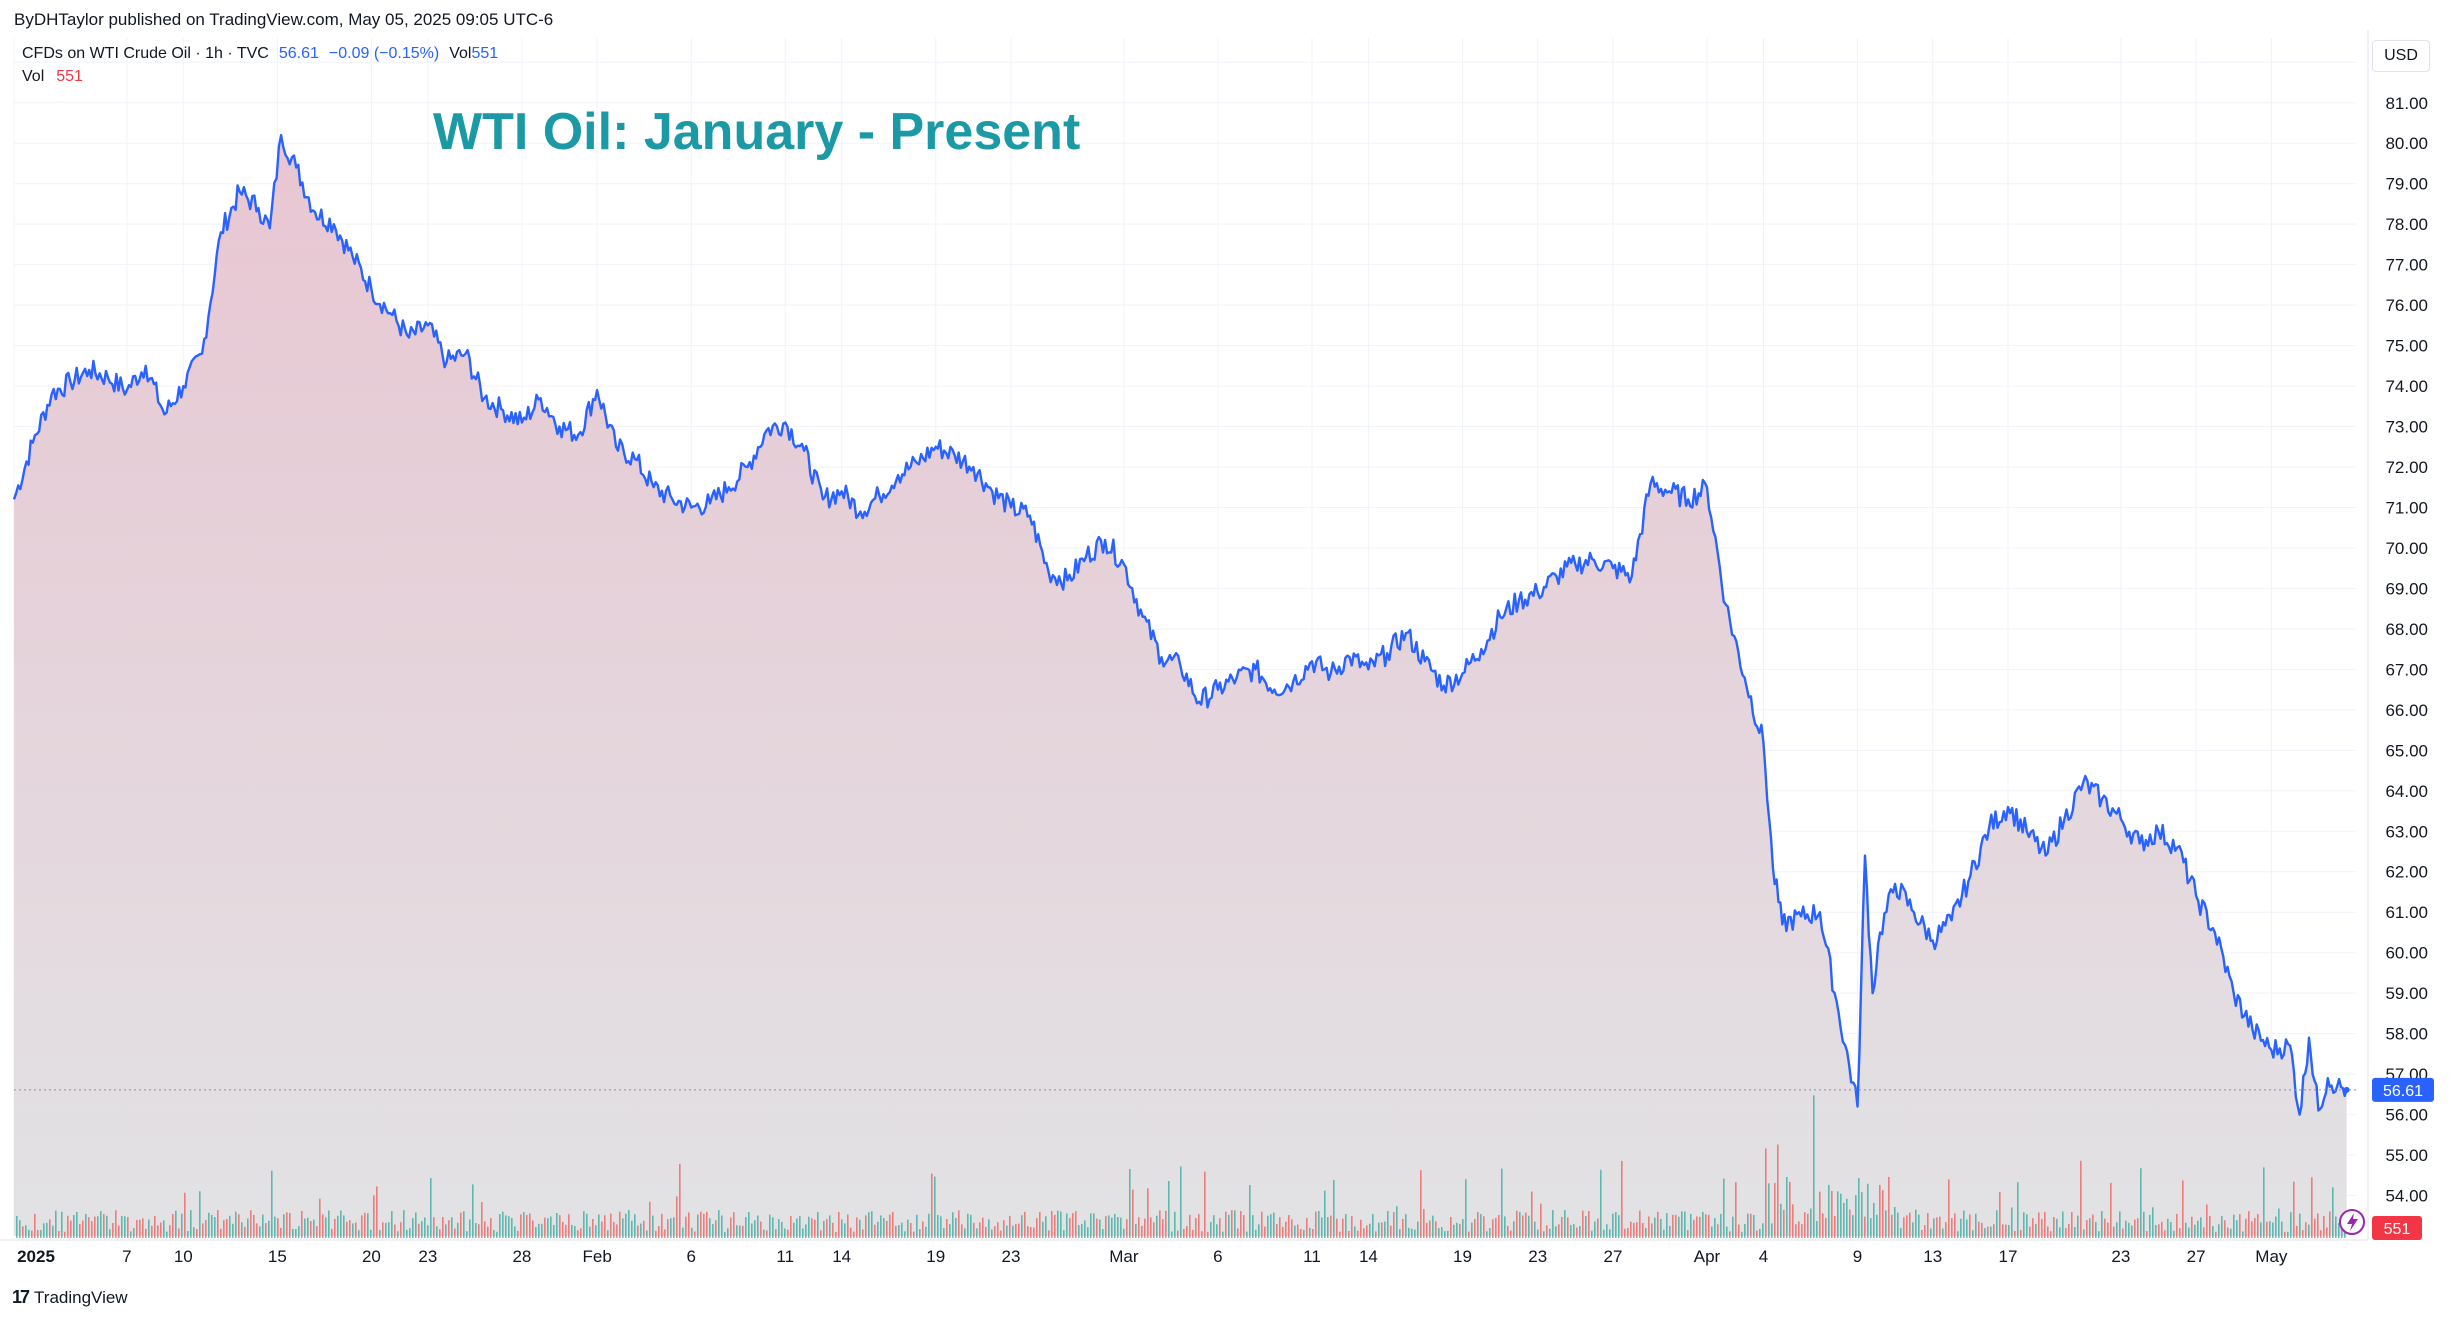 The width and height of the screenshot is (2449, 1320). What do you see at coordinates (33, 76) in the screenshot?
I see `volume-legend-label: Vol` at bounding box center [33, 76].